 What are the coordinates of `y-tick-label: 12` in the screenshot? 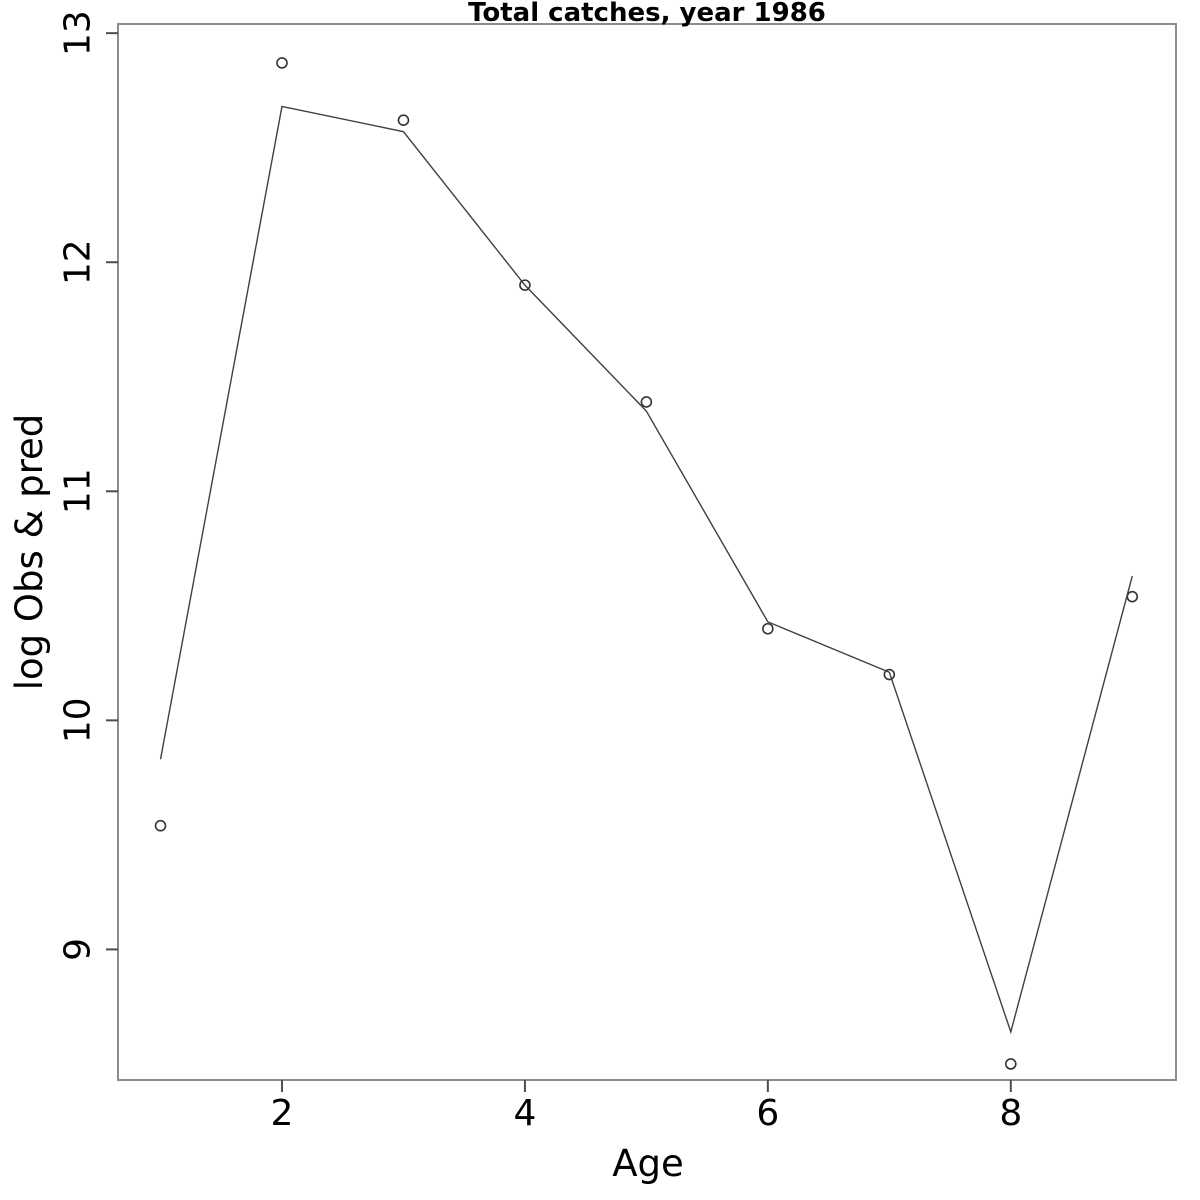 It's located at (78, 262).